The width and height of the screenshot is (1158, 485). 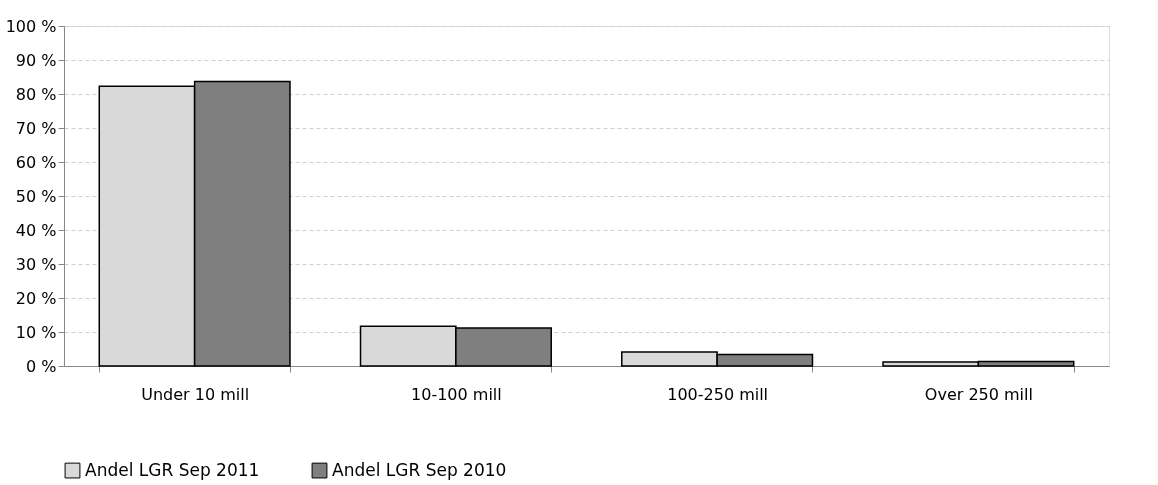 I want to click on x-tick-label: Over 250 mill, so click(x=978, y=394).